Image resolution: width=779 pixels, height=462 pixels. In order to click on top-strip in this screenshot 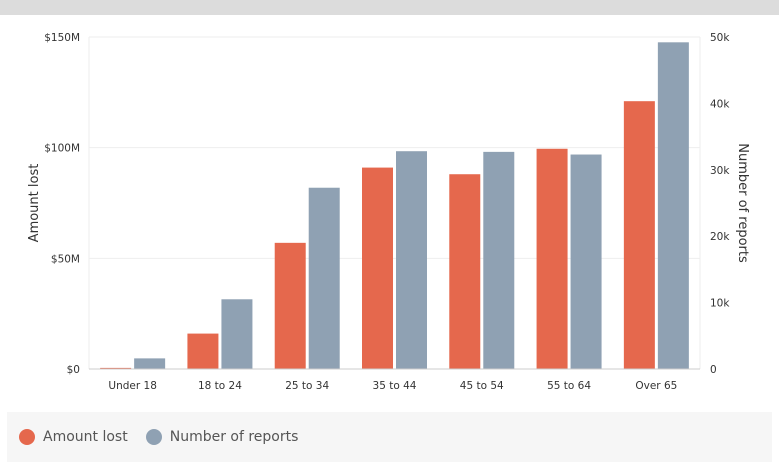, I will do `click(389, 7)`.